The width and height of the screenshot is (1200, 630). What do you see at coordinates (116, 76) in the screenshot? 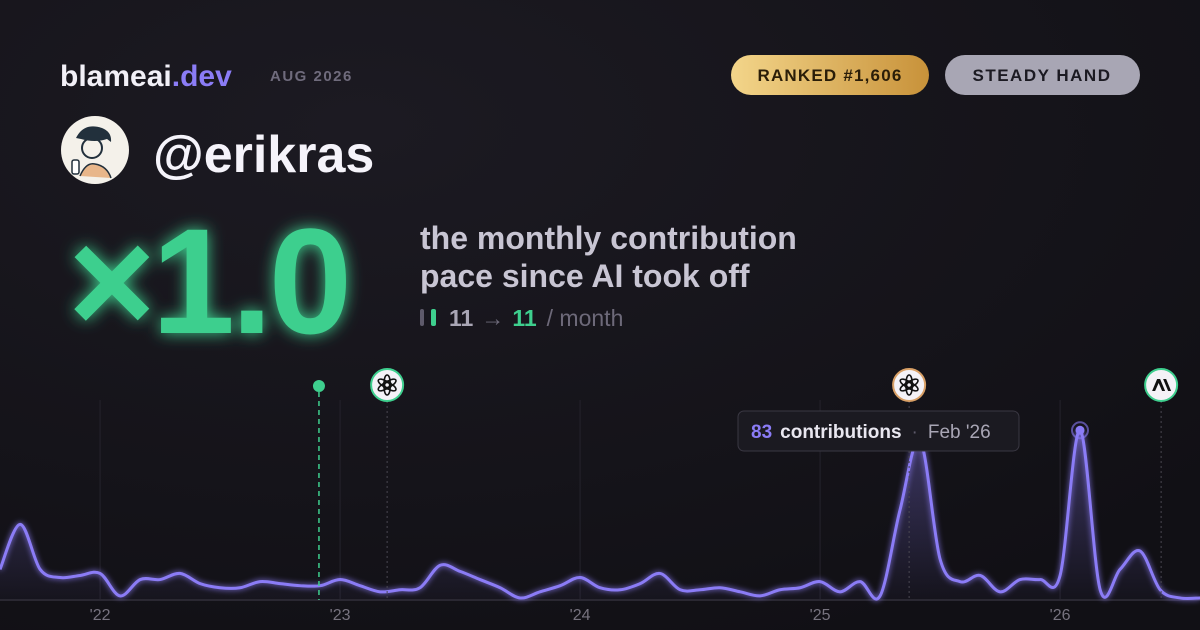
I see `brand-name: blameai` at bounding box center [116, 76].